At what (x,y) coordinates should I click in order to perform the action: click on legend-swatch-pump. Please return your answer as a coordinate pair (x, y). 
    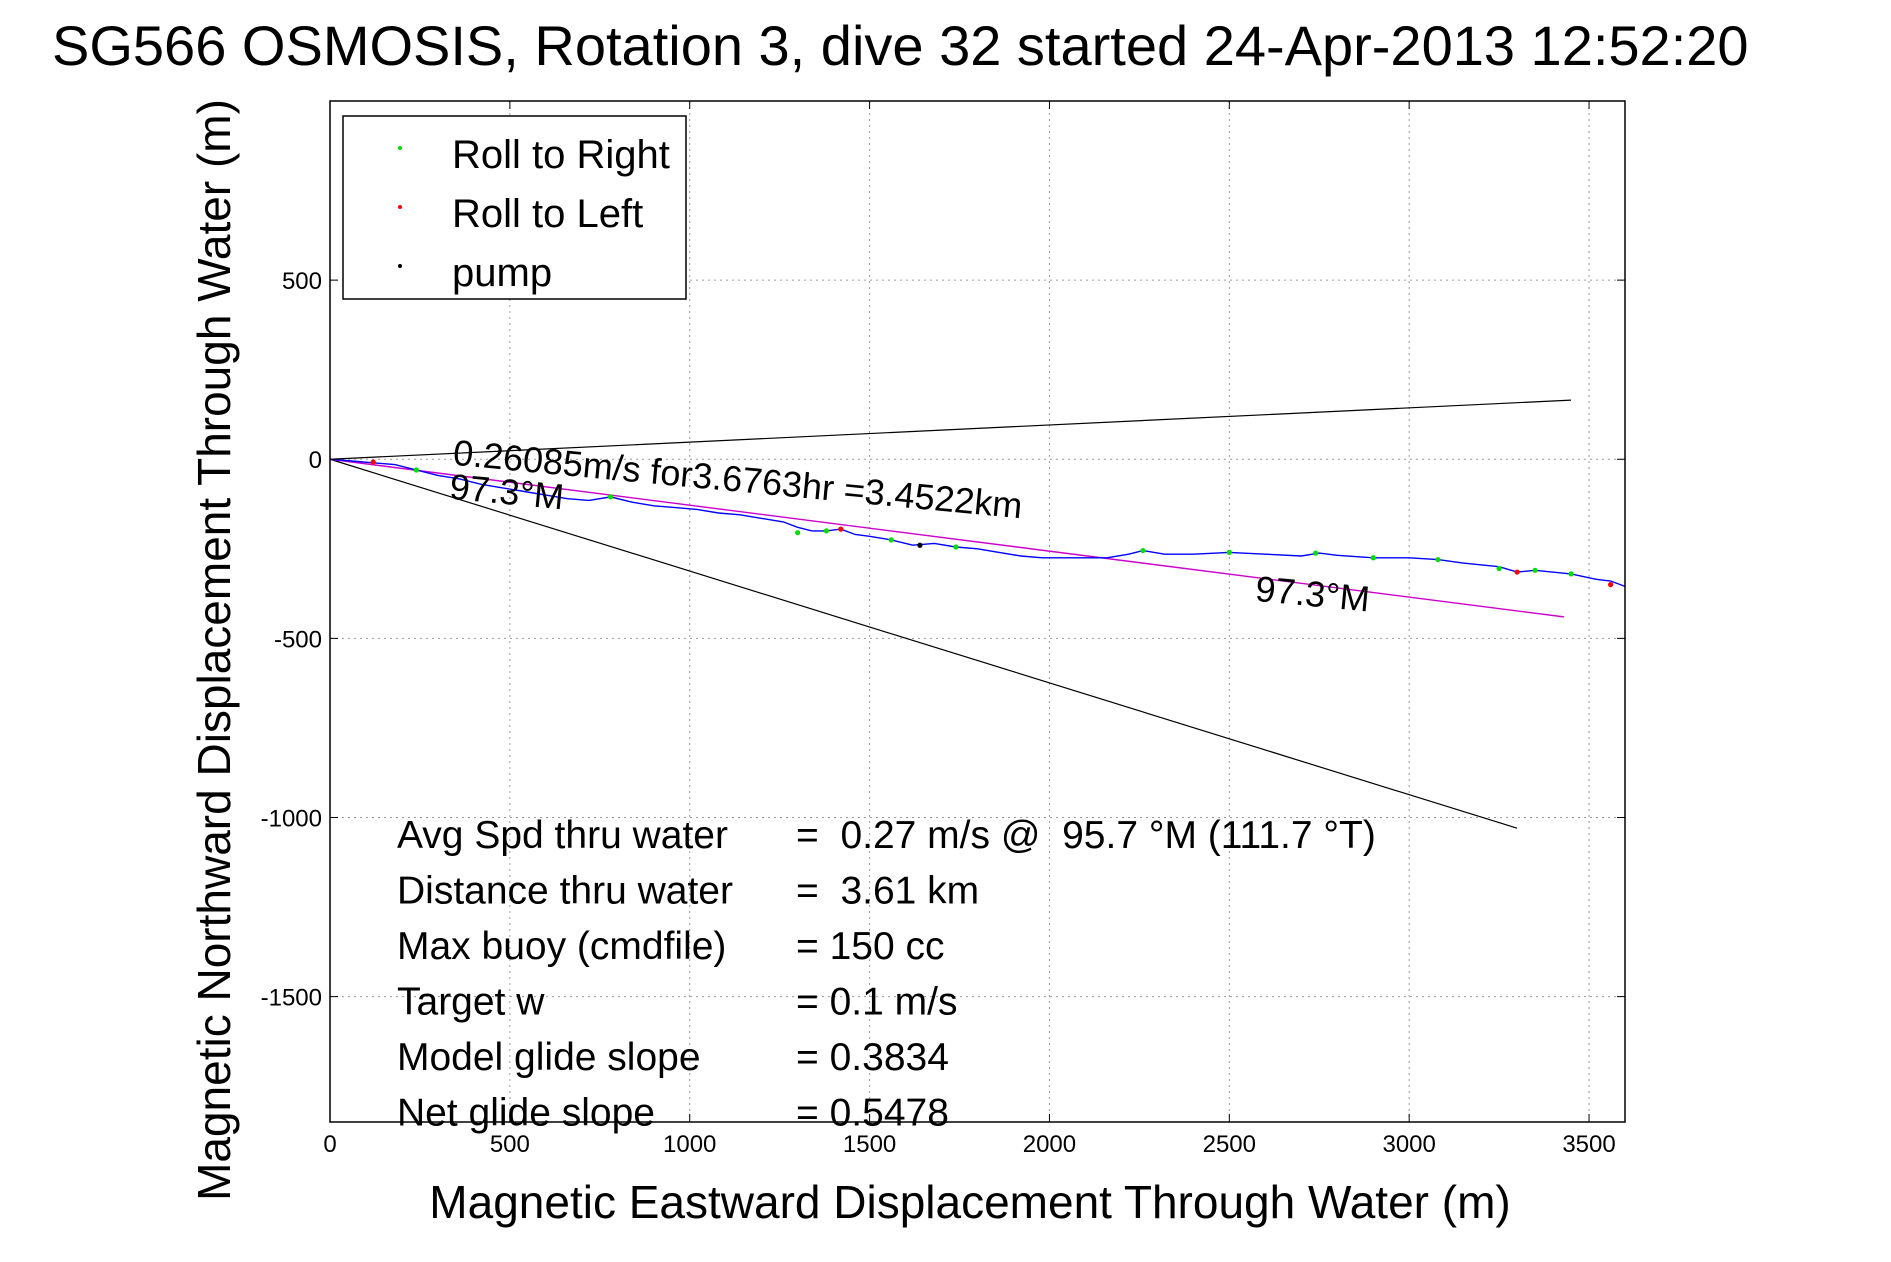
    Looking at the image, I should click on (400, 266).